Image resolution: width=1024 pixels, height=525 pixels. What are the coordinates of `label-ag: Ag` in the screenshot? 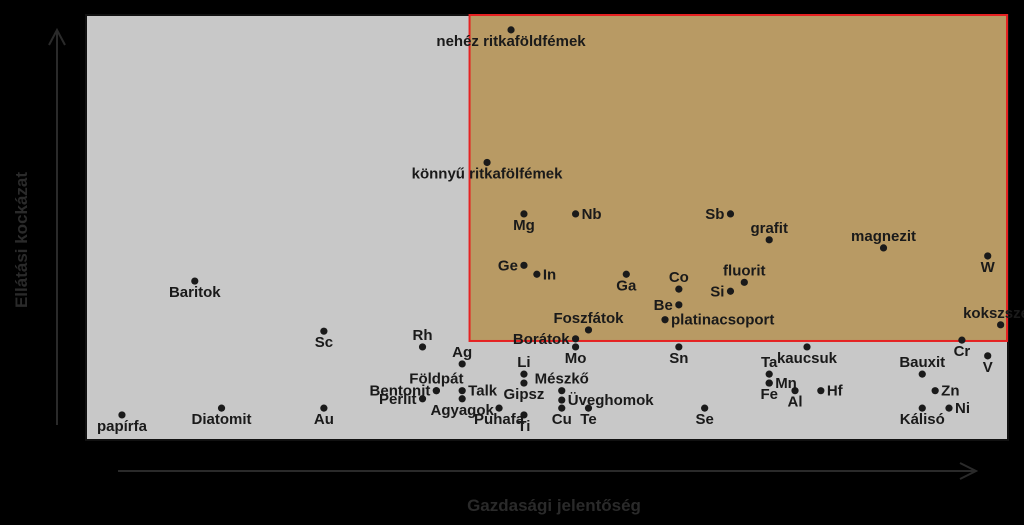 It's located at (462, 352).